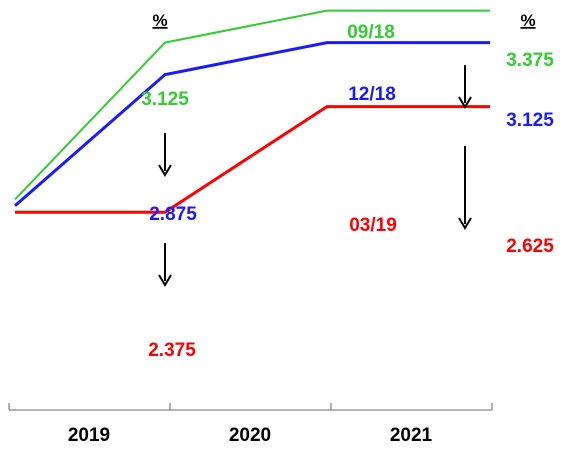 The image size is (565, 450). What do you see at coordinates (250, 435) in the screenshot?
I see `x-tick-label: 2020` at bounding box center [250, 435].